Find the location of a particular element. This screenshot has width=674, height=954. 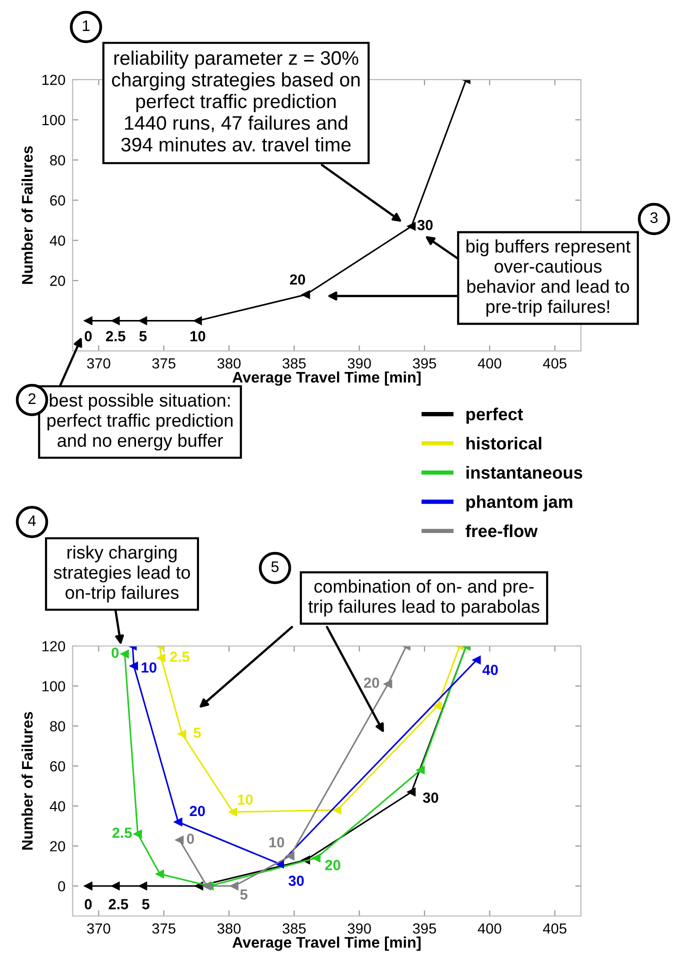

annotation: 40 is located at coordinates (490, 670).